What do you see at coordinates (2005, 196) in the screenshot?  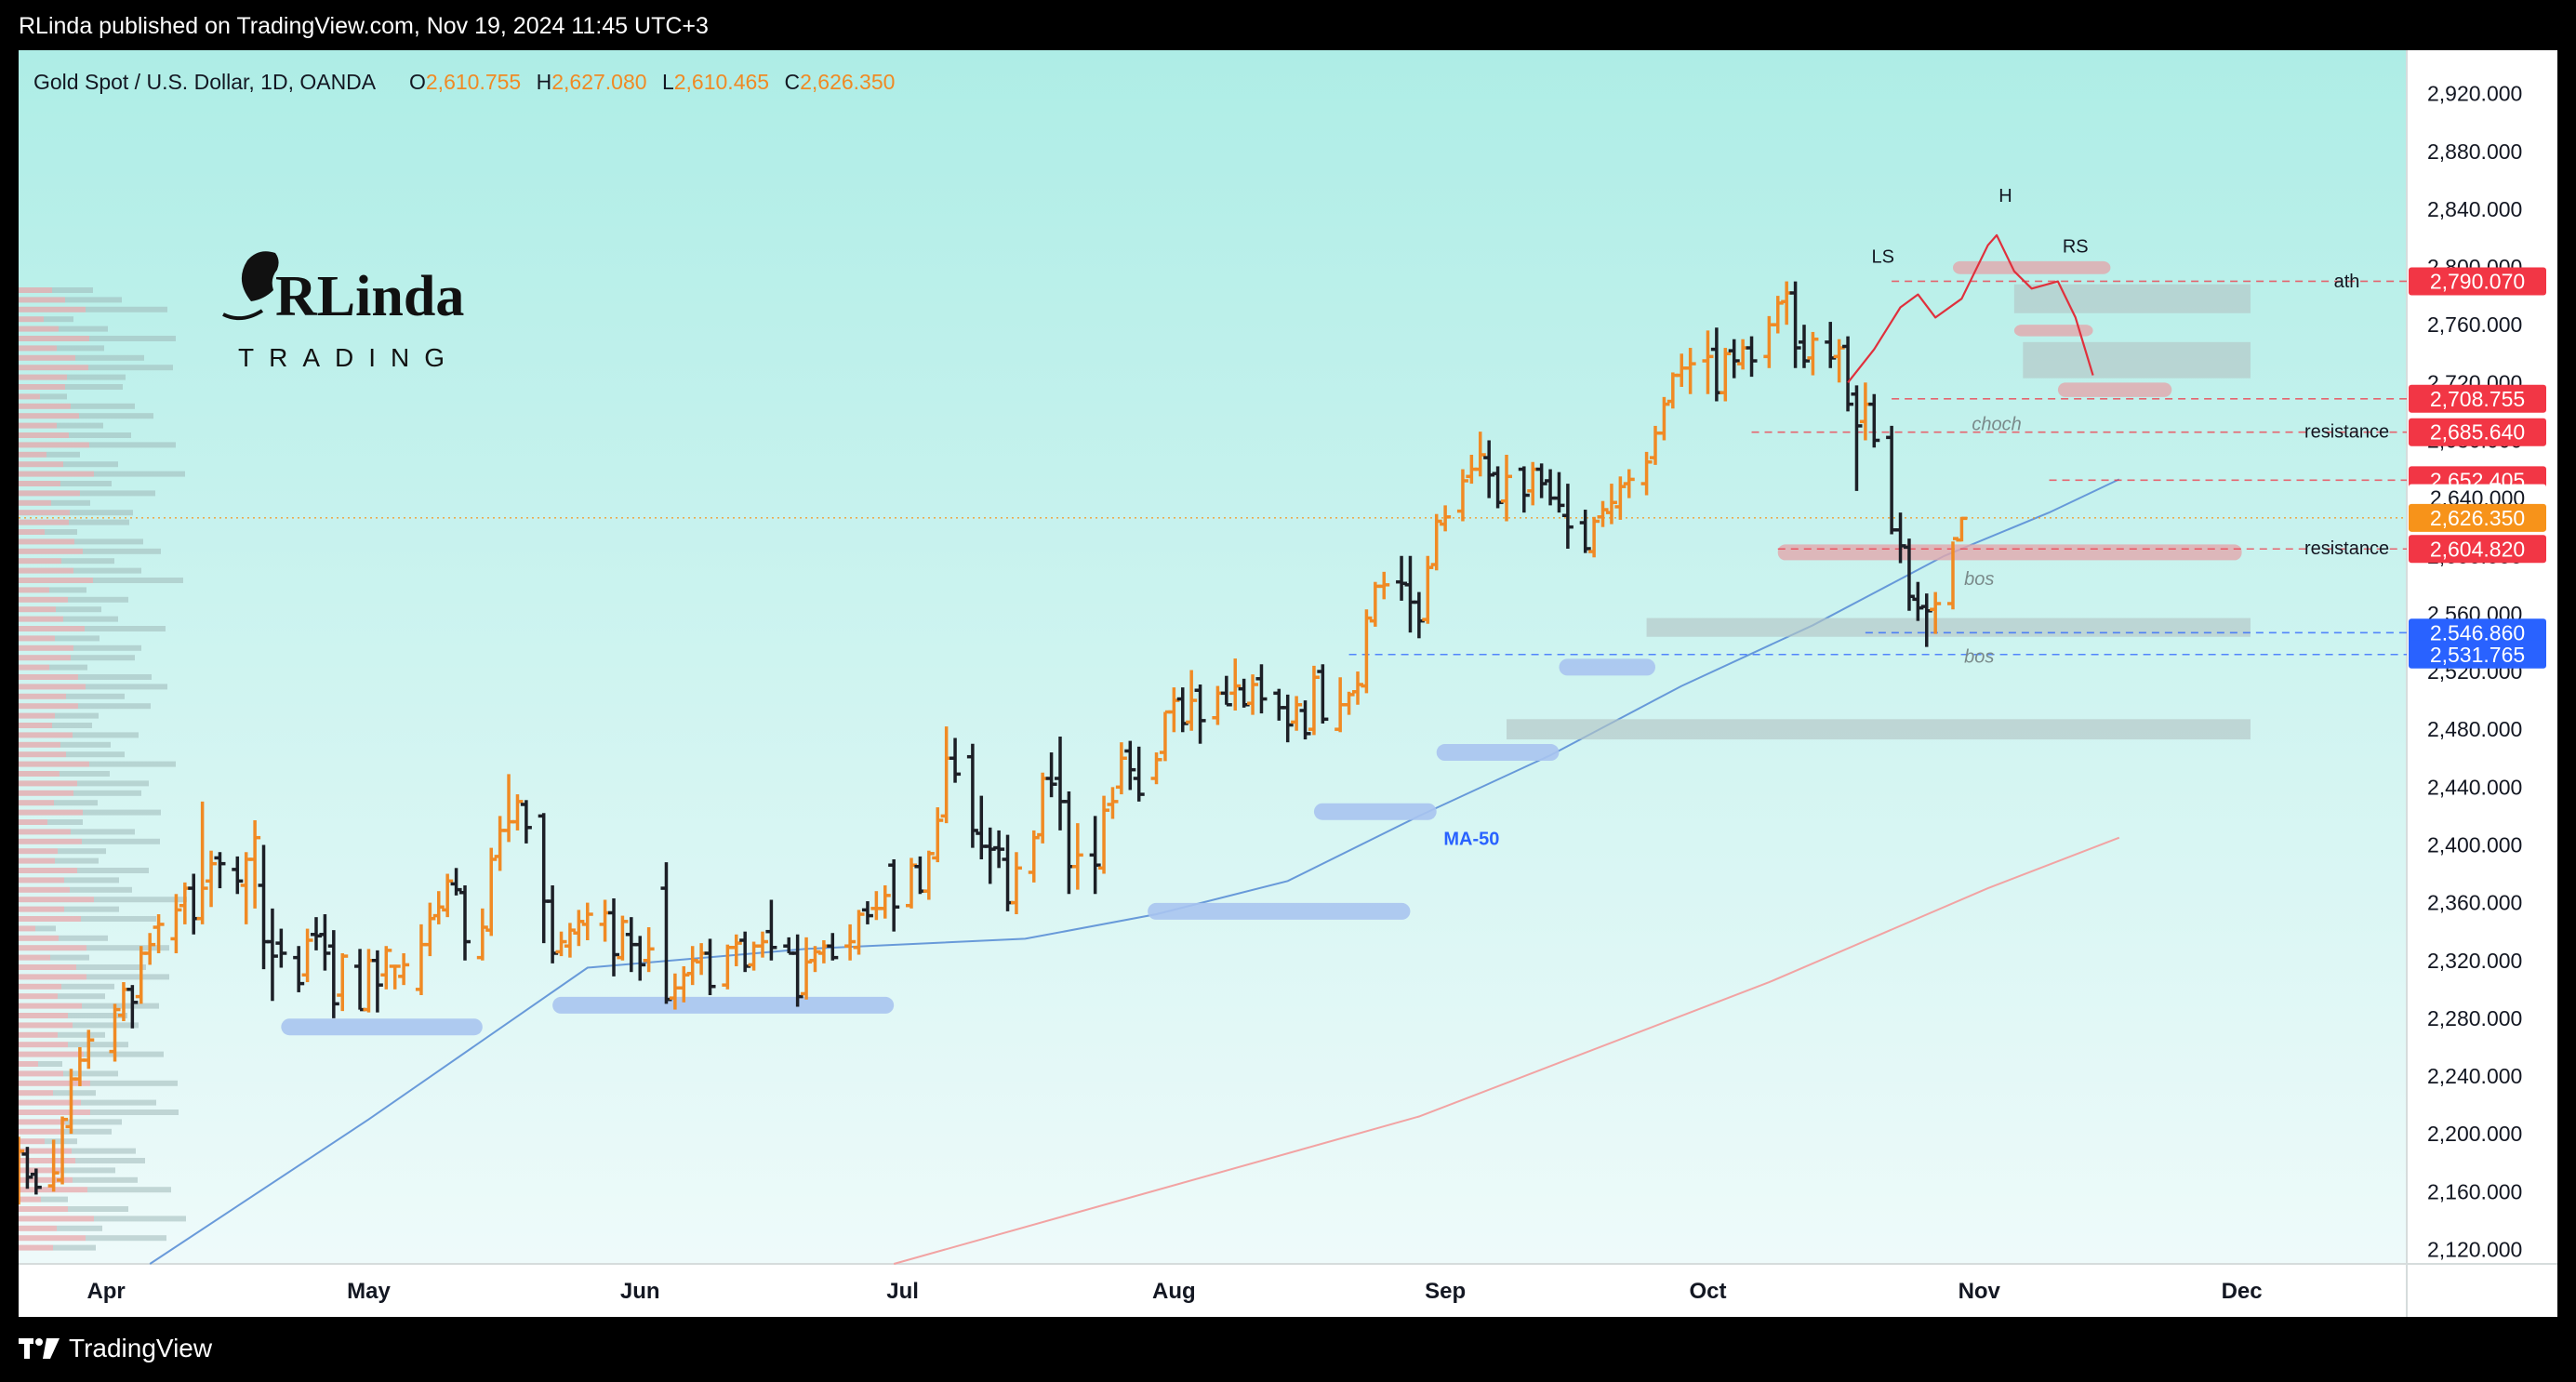 I see `annotation-label: H` at bounding box center [2005, 196].